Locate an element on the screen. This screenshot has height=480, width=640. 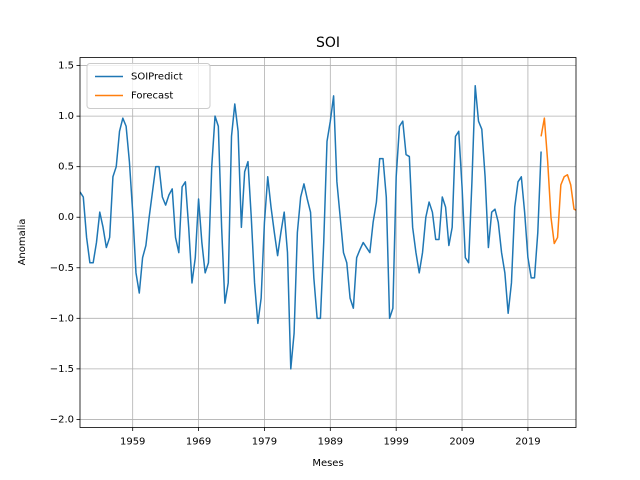
x-tick-label: 1969 is located at coordinates (198, 442).